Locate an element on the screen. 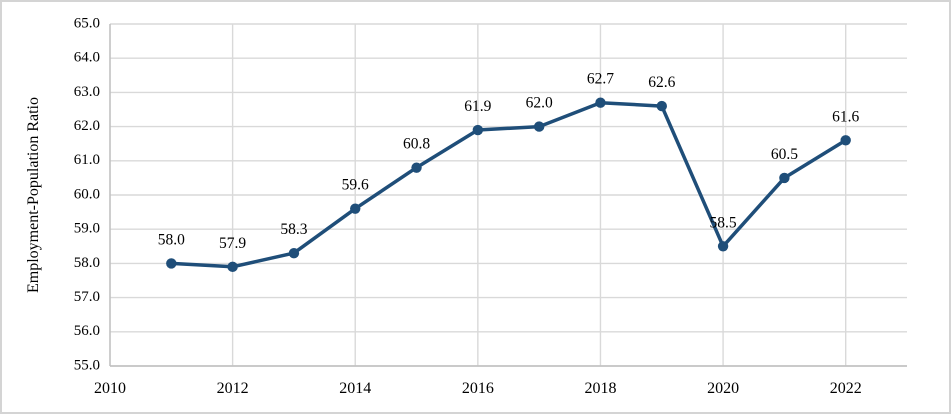 Image resolution: width=951 pixels, height=414 pixels. x-tick-label: 2010 is located at coordinates (110, 388).